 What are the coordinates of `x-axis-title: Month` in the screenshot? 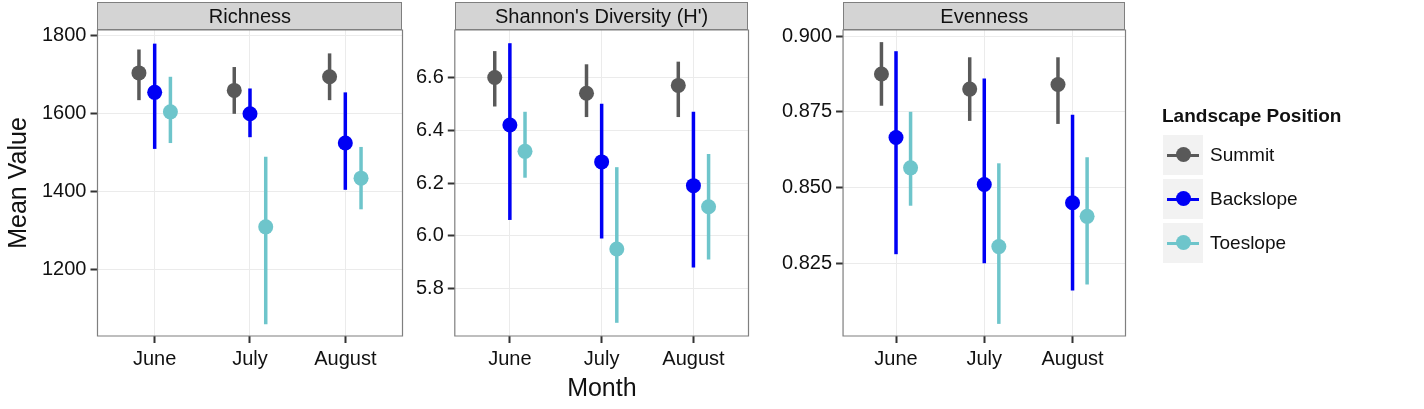 It's located at (602, 387).